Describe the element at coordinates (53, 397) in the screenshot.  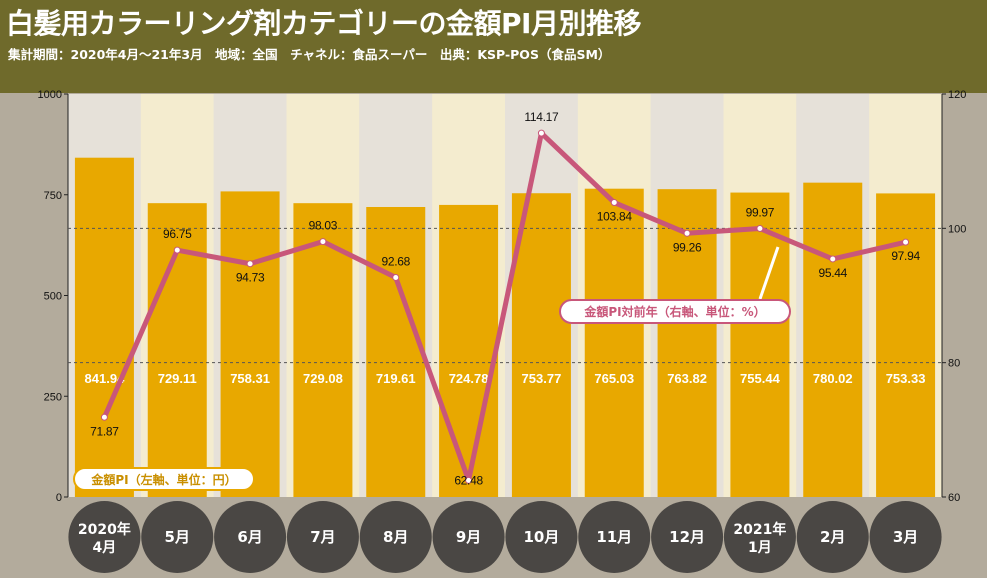
I see `y-left-tick-label: 250` at that location.